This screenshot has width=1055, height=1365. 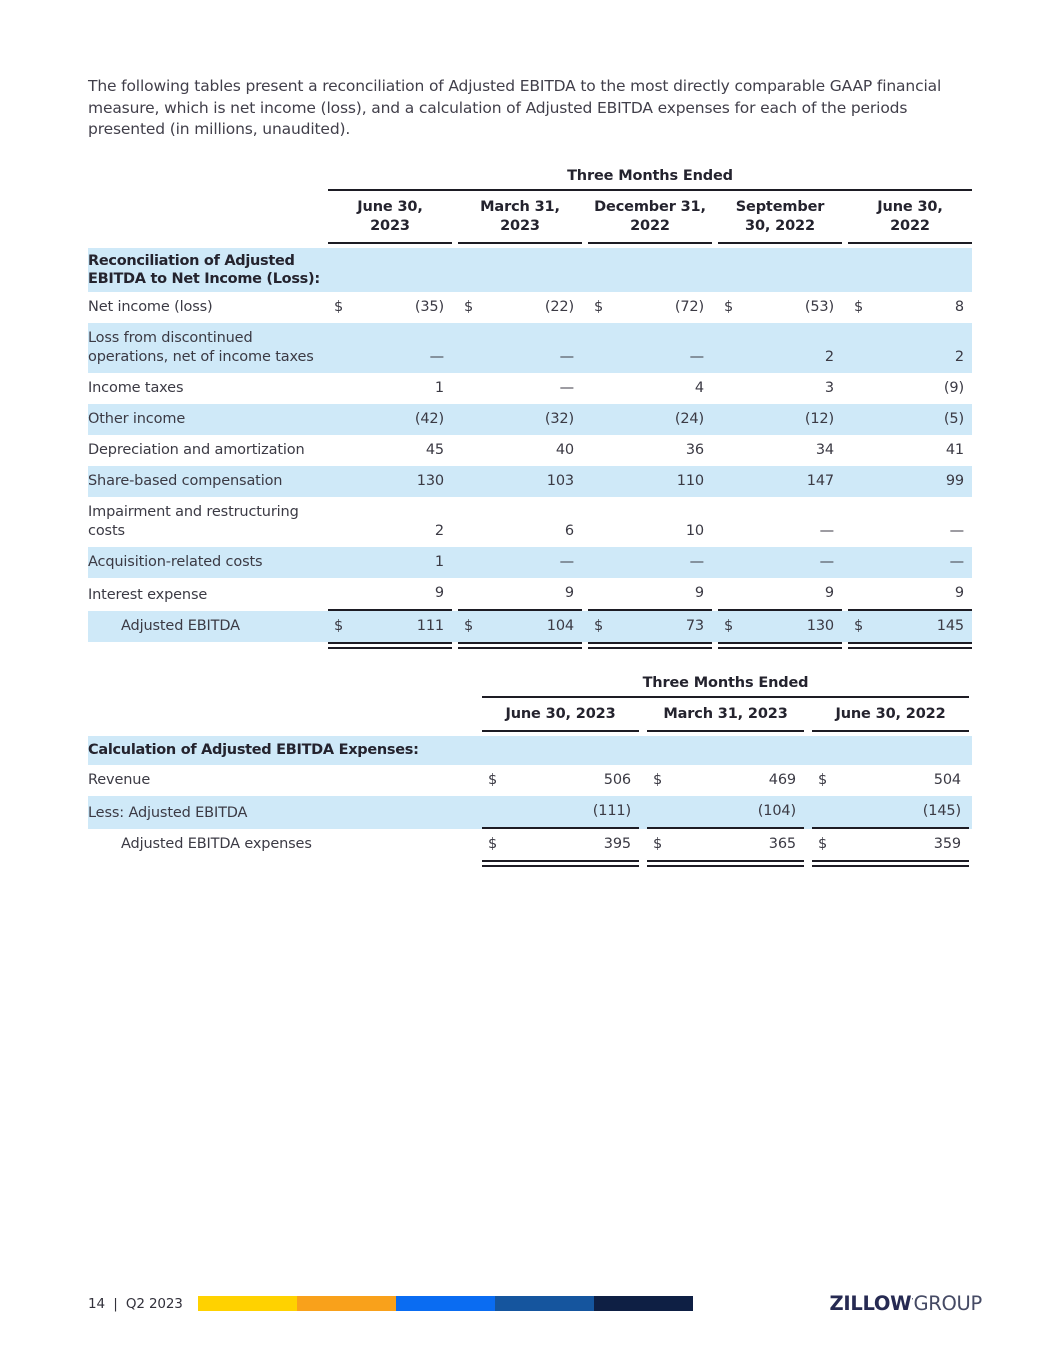 What do you see at coordinates (520, 225) in the screenshot?
I see `column-header-line: 2023` at bounding box center [520, 225].